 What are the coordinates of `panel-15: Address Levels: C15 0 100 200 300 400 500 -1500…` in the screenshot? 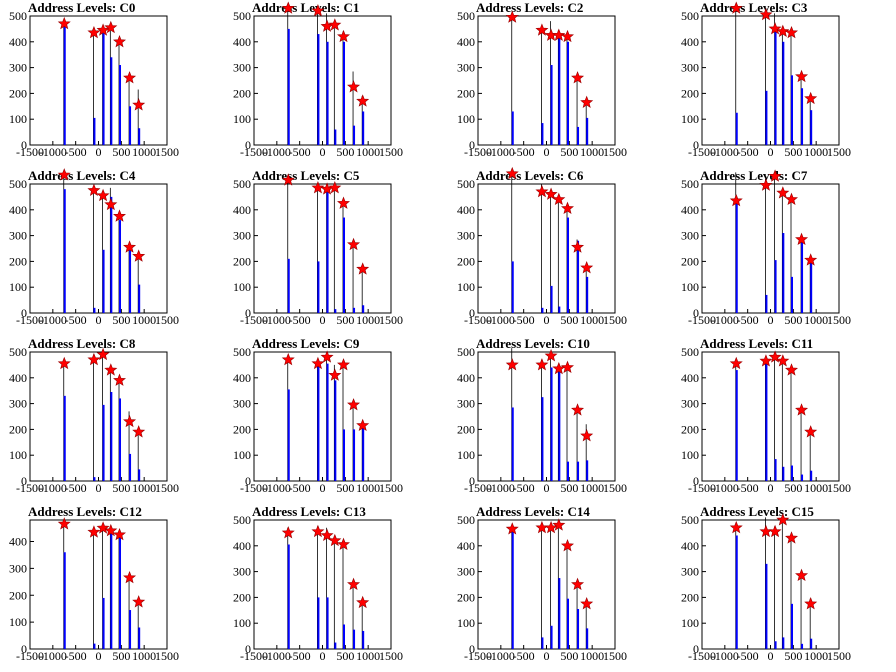 It's located at (766, 583).